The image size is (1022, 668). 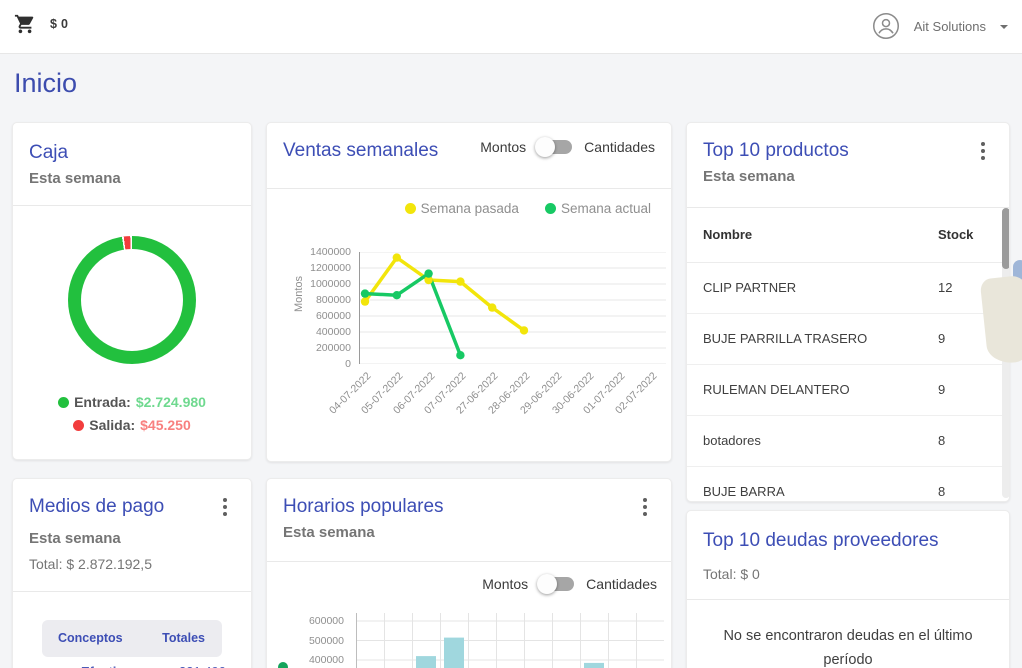 I want to click on chevron-down-icon, so click(x=1004, y=27).